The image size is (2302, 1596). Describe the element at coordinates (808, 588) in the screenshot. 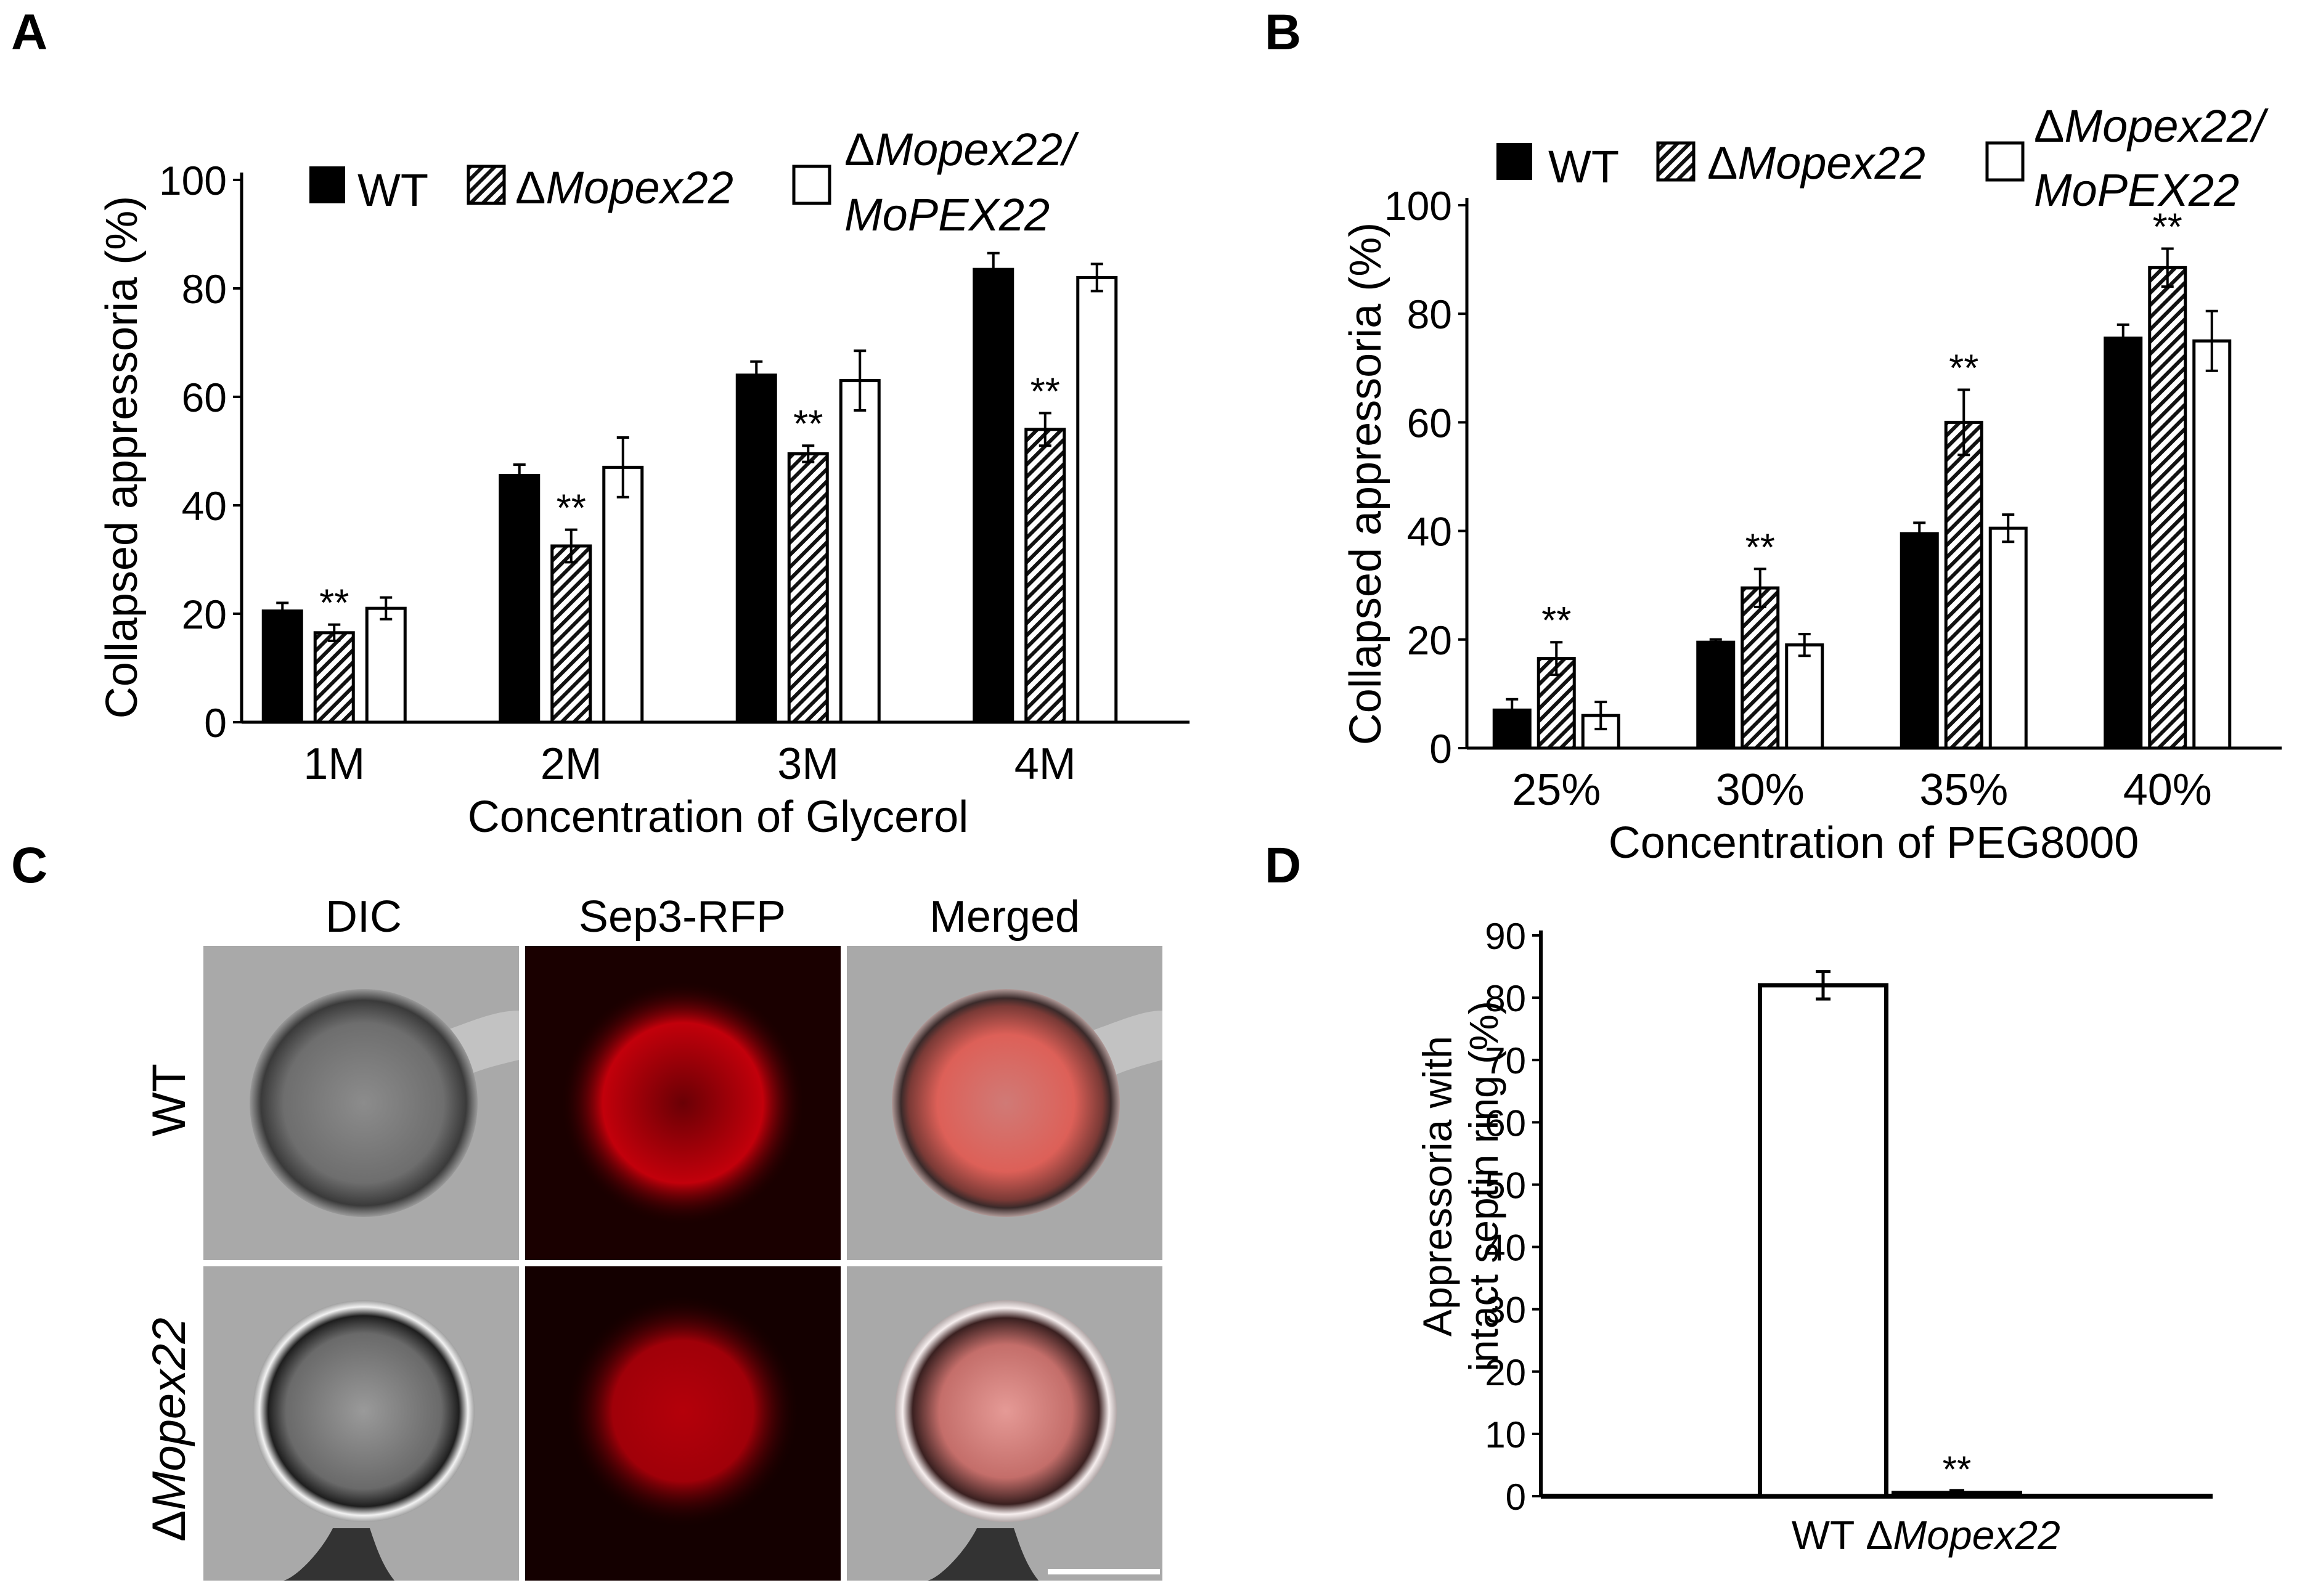

I see `bar-a-s1-c2` at that location.